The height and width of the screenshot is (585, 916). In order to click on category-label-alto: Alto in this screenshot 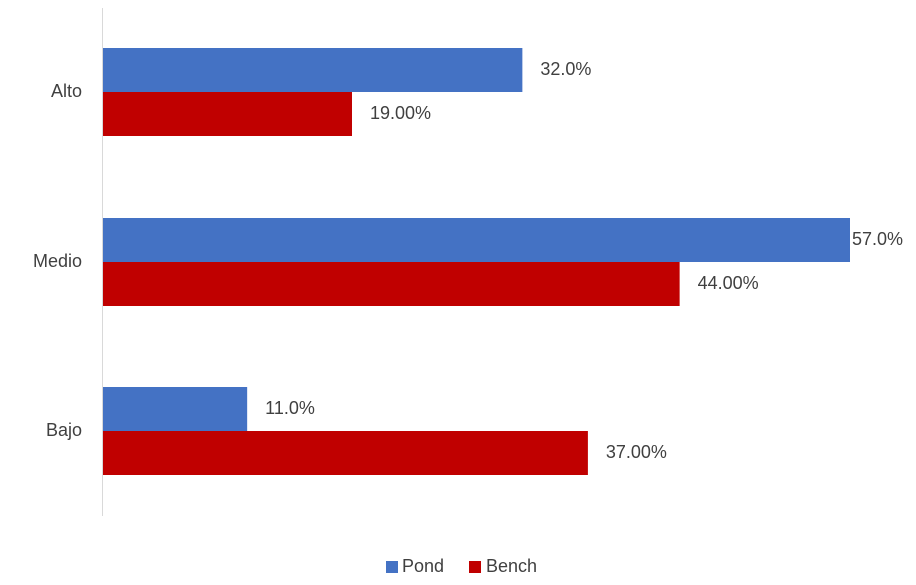, I will do `click(66, 91)`.